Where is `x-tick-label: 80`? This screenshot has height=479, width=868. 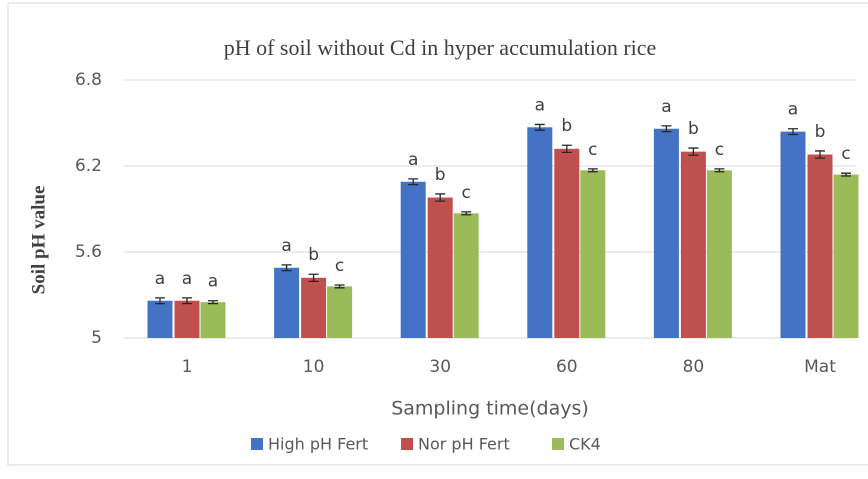 x-tick-label: 80 is located at coordinates (694, 367).